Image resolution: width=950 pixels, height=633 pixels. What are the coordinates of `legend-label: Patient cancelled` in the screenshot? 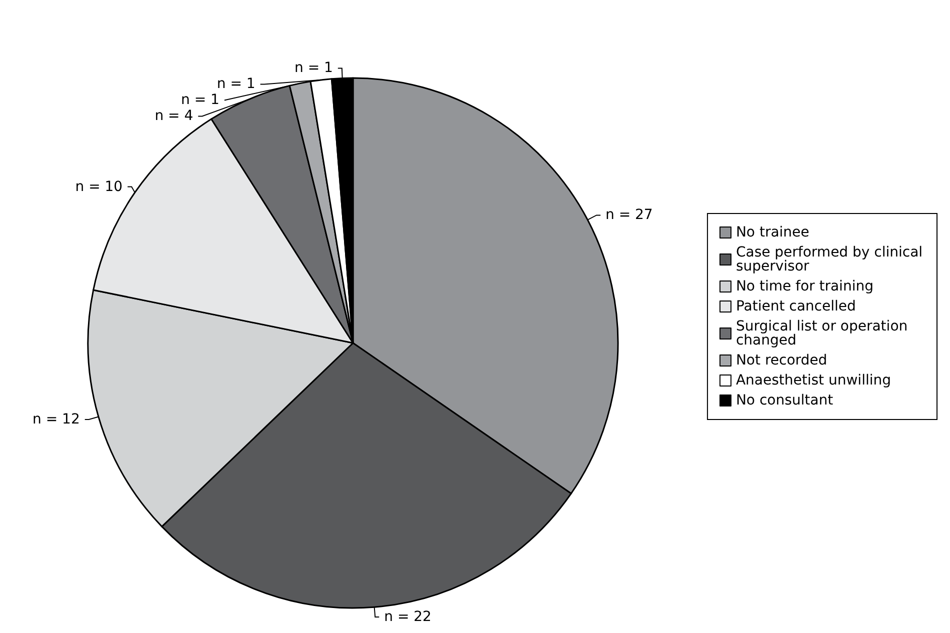 It's located at (796, 306).